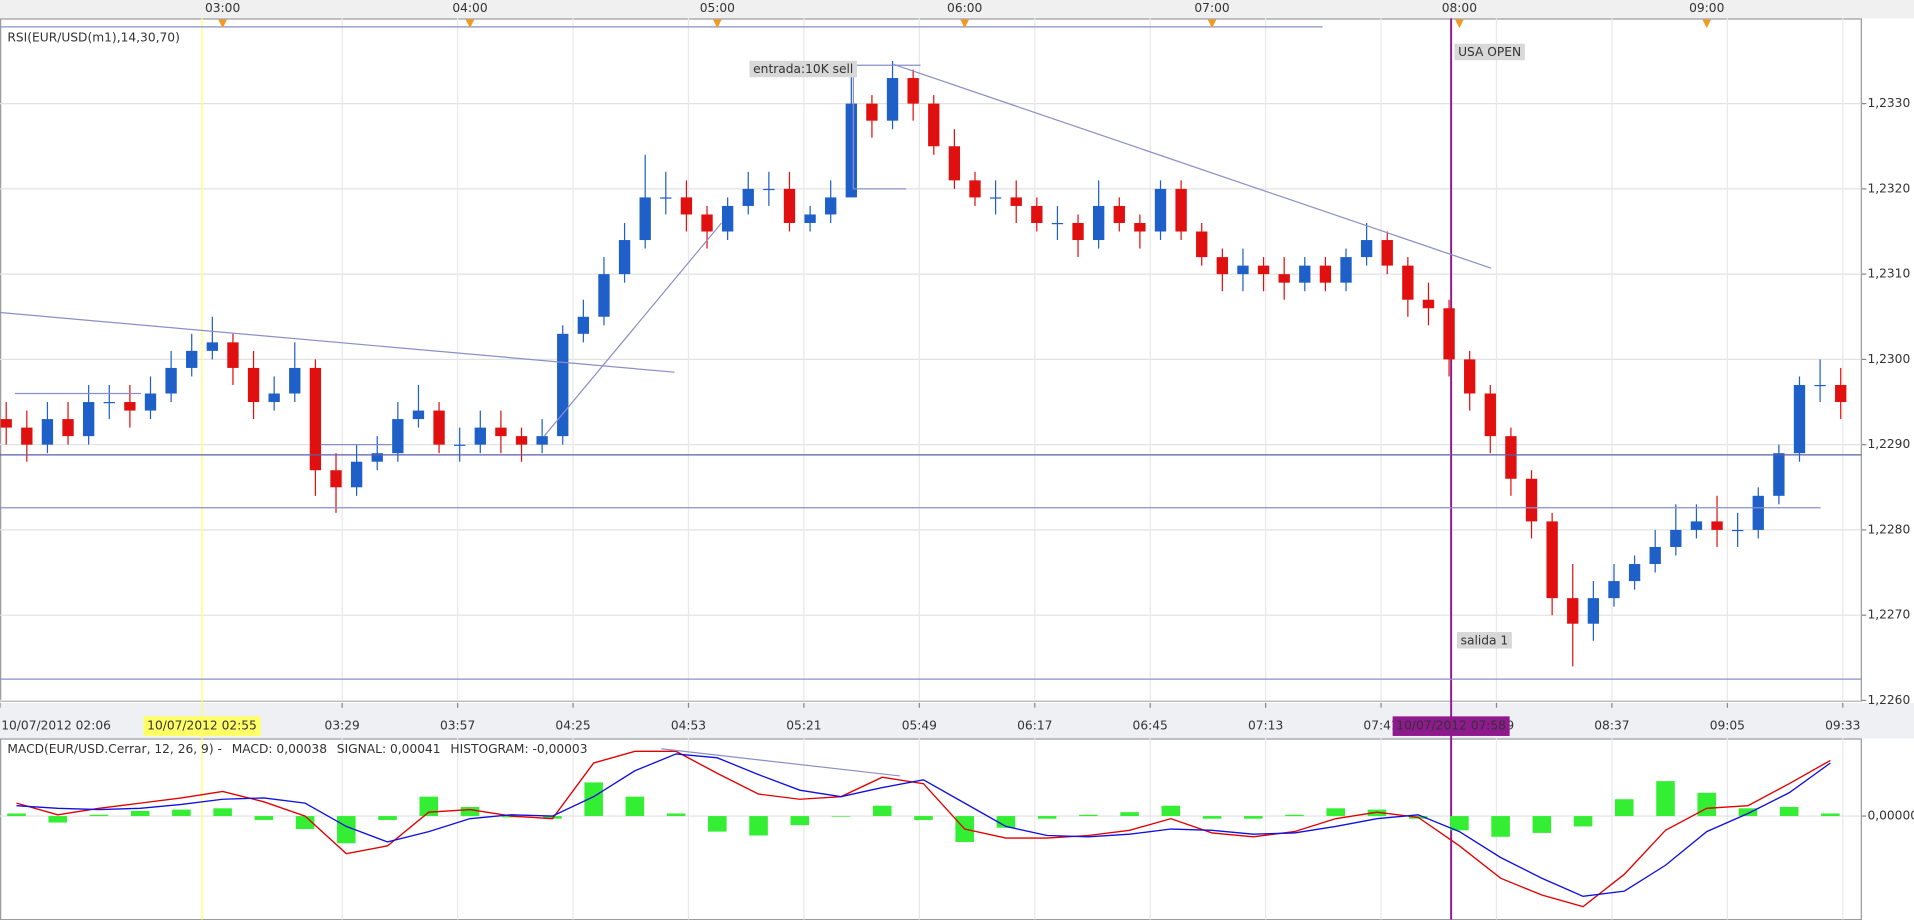 The height and width of the screenshot is (920, 1914). I want to click on y-tick-label: 1,2260, so click(1888, 700).